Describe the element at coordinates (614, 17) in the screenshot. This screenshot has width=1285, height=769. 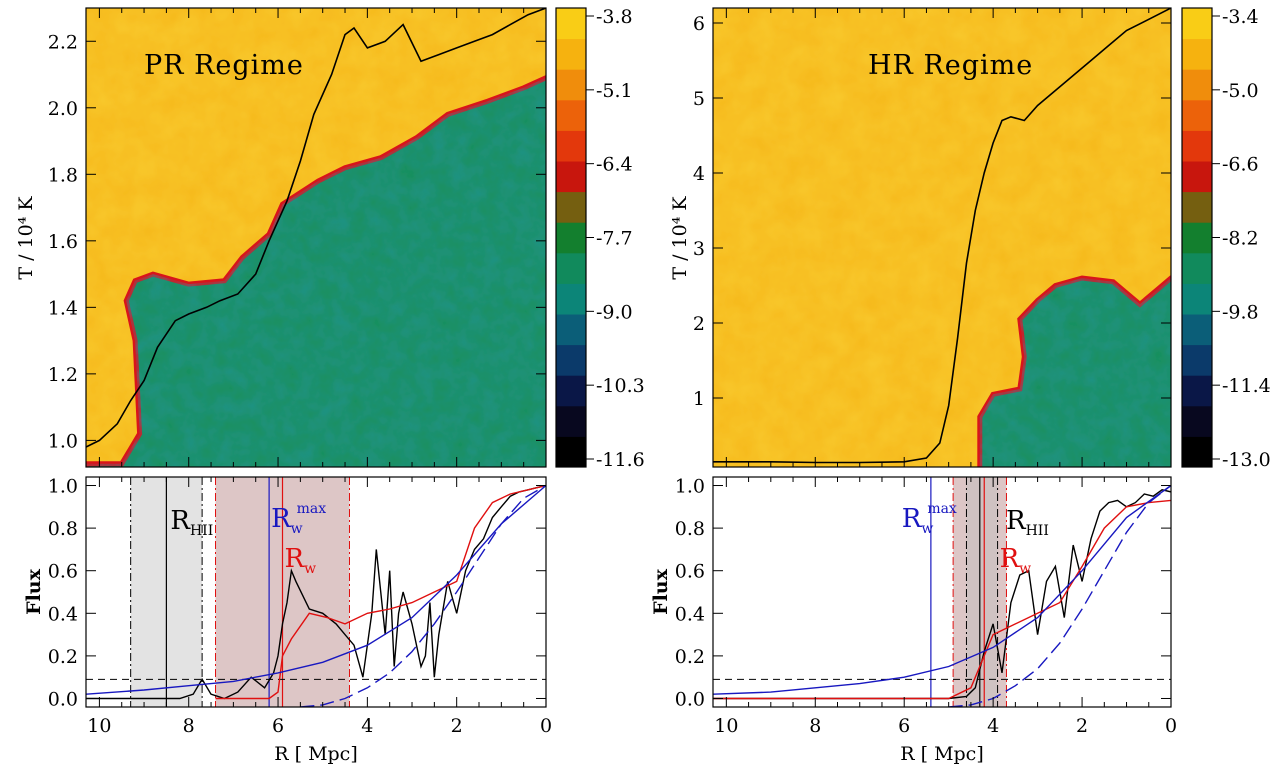
I see `colorbar-tick-label: -3.8` at that location.